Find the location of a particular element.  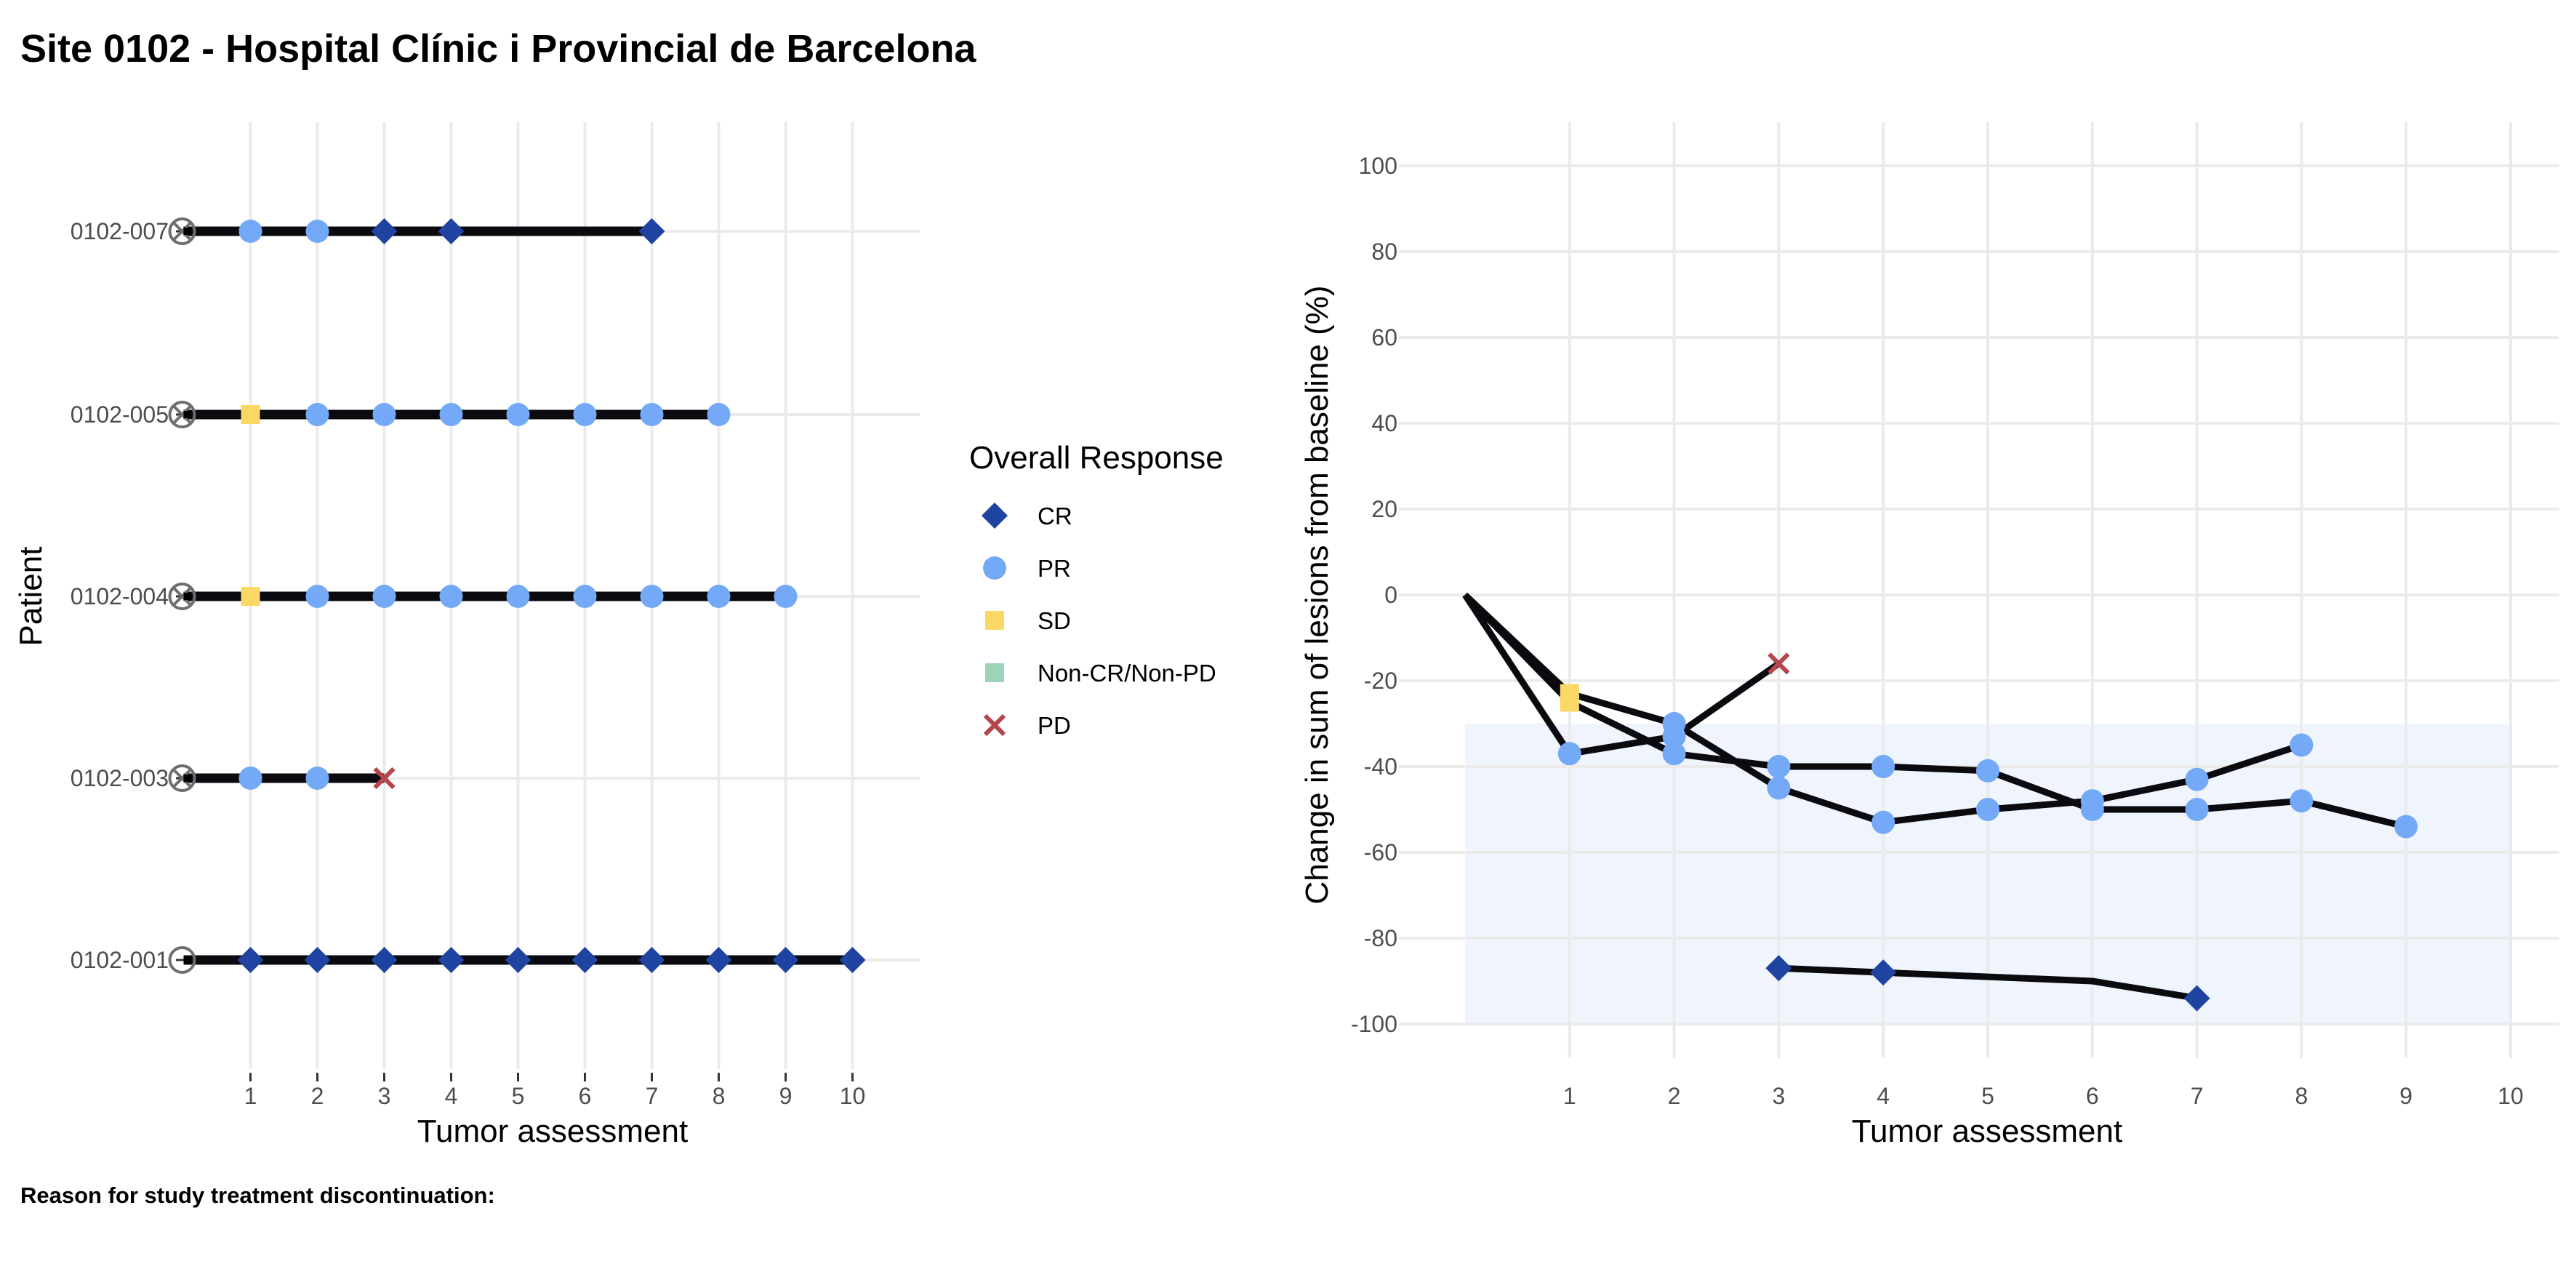

diamond-icon is located at coordinates (995, 516).